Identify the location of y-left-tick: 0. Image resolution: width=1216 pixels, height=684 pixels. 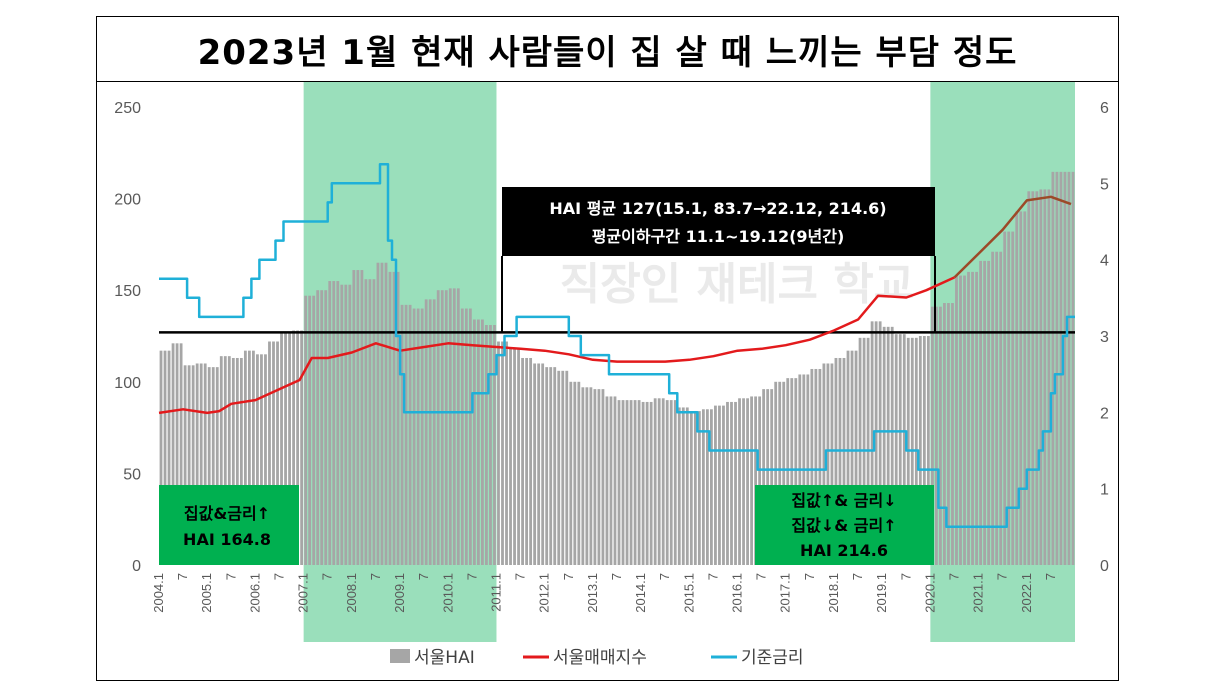
(136, 566).